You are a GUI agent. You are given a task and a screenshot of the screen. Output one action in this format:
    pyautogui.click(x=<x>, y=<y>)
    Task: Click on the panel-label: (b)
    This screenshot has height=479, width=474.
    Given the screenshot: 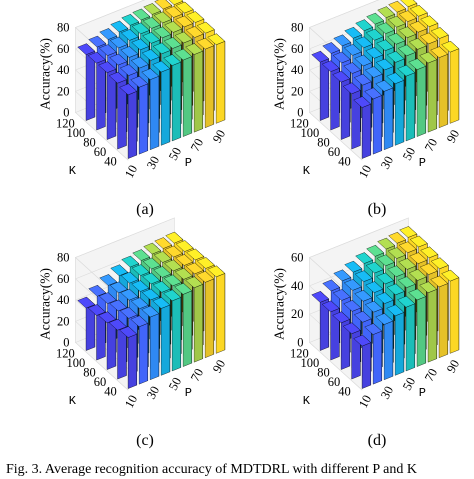 What is the action you would take?
    pyautogui.click(x=377, y=209)
    